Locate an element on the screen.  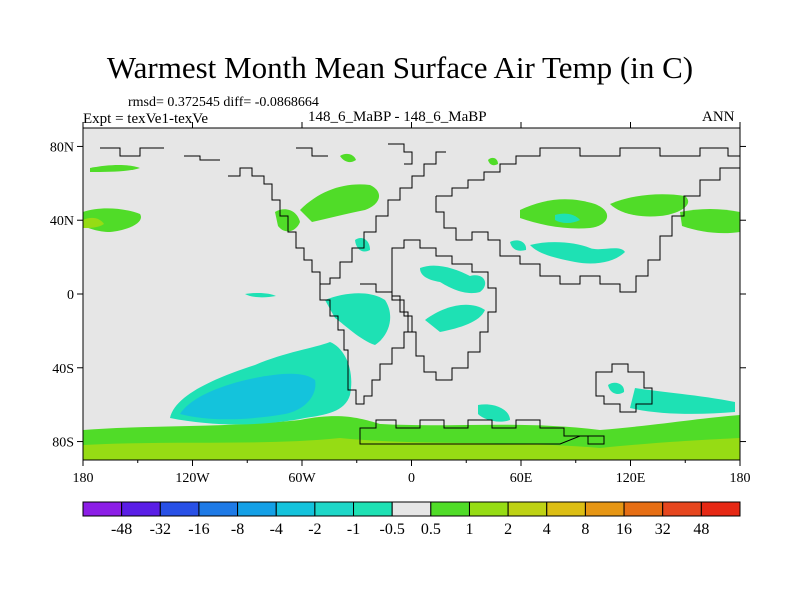
center-label: 148_6_MaBP - 148_6_MaBP is located at coordinates (397, 117).